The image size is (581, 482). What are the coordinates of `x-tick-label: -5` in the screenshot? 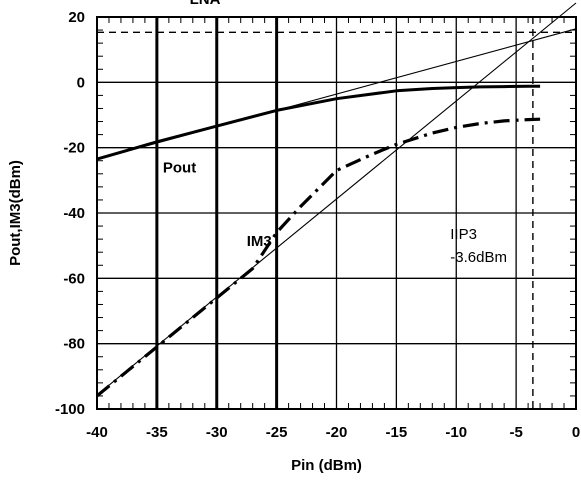 It's located at (515, 432).